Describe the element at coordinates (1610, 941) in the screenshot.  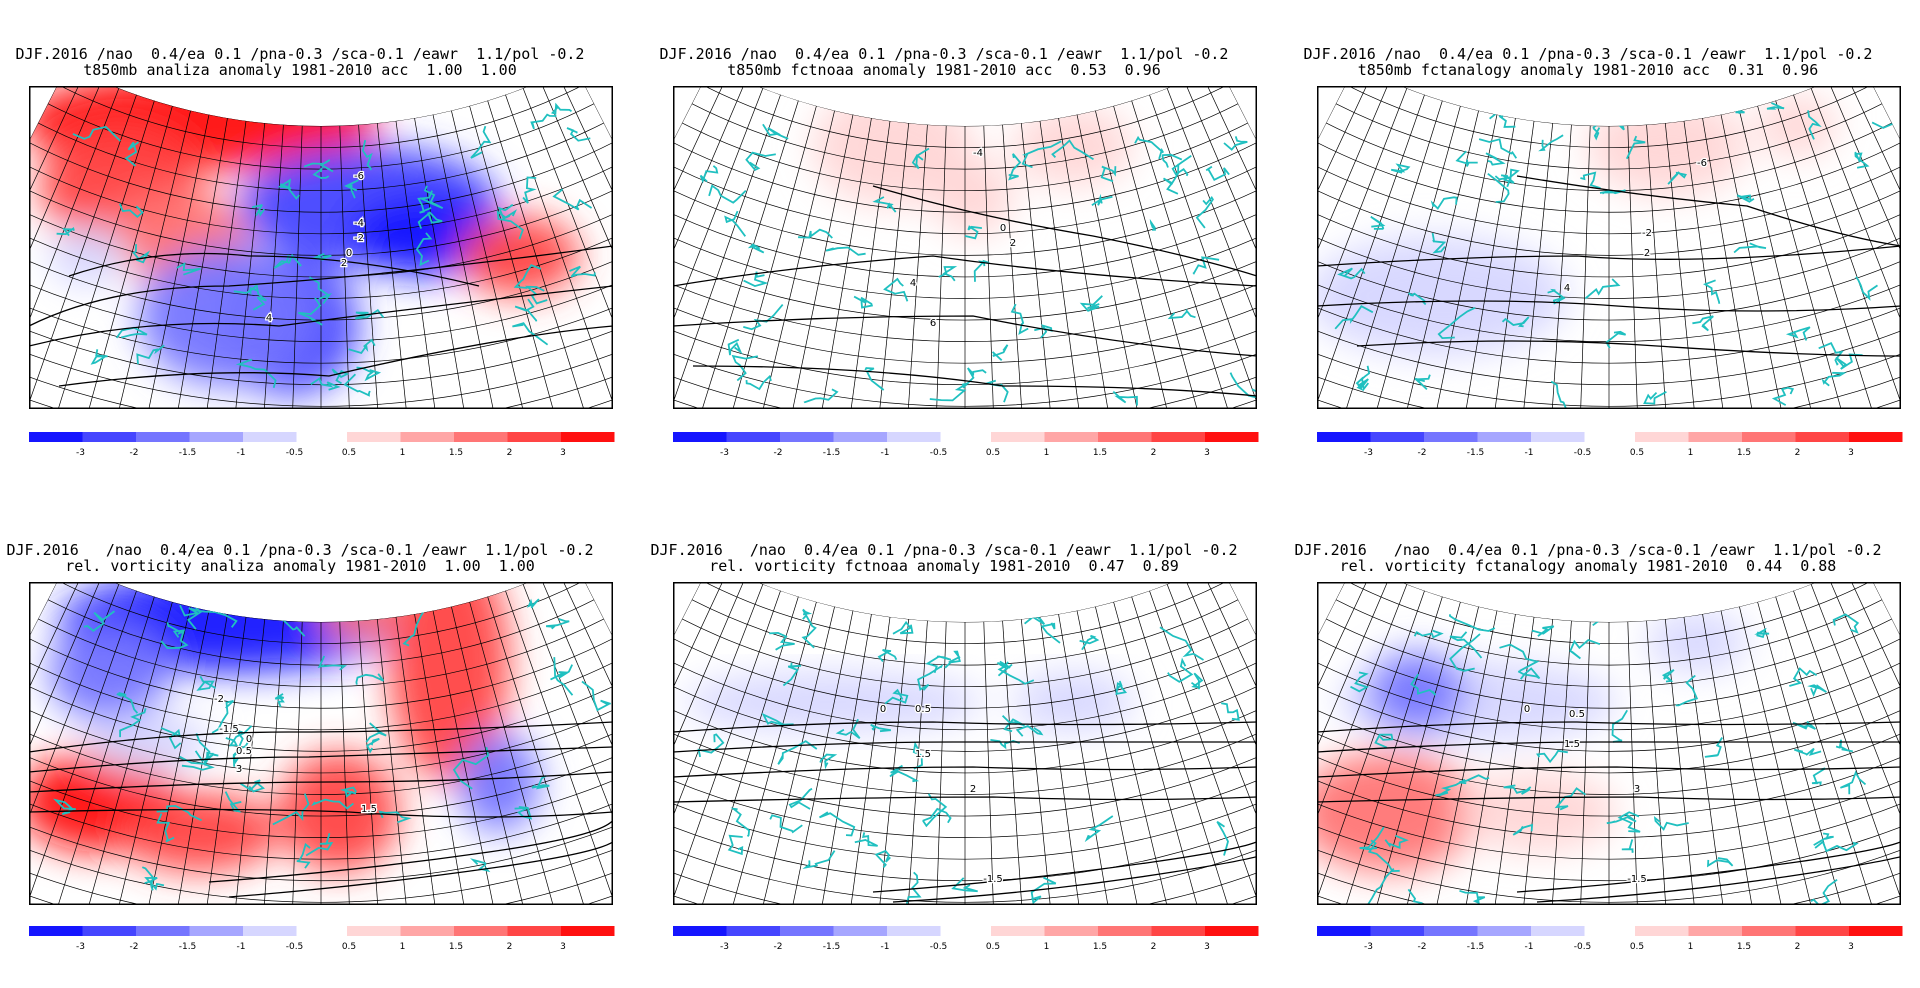
I see `colorbar: -3 -2 -1.5 -1 -0.5 0.5 1 1.5 2 3` at that location.